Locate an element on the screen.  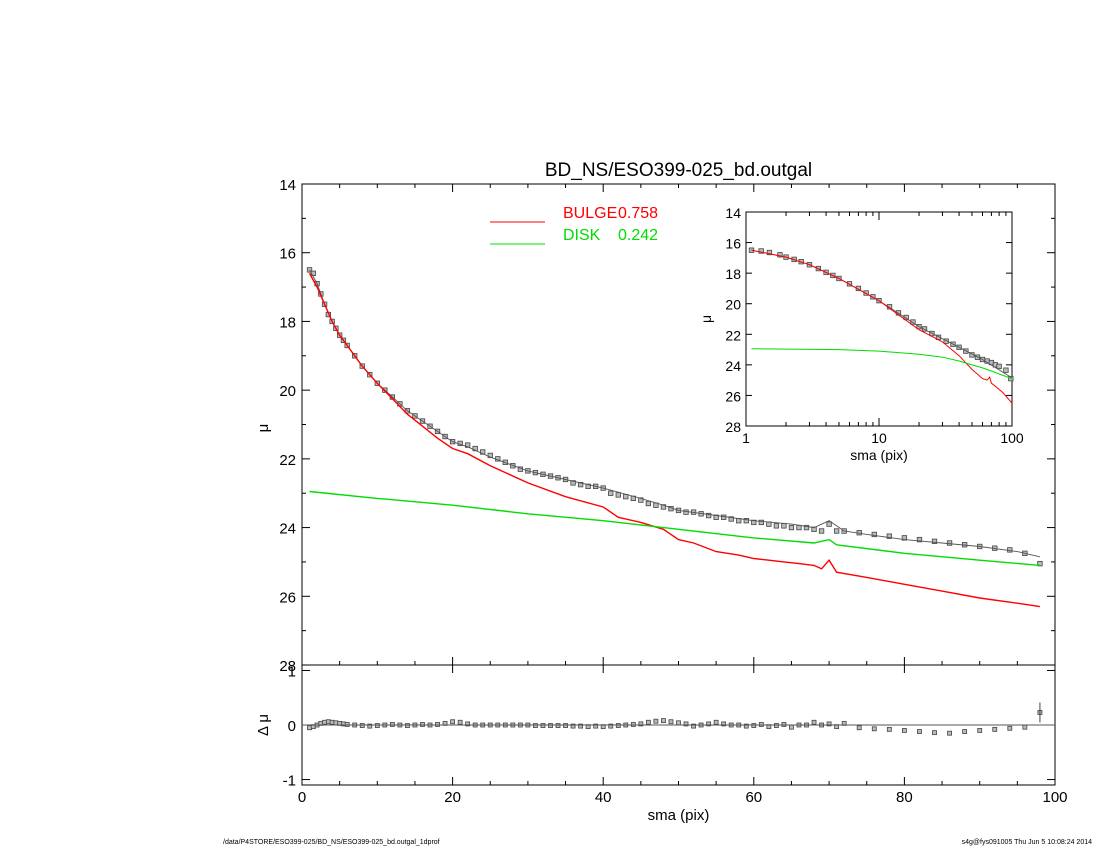
main-y-tick-label: 26 is located at coordinates (287, 597).